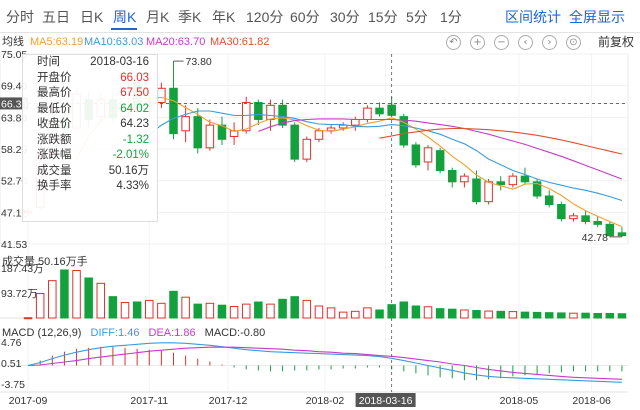  What do you see at coordinates (90, 110) in the screenshot?
I see `tooltip-row: 最低价 64.02` at bounding box center [90, 110].